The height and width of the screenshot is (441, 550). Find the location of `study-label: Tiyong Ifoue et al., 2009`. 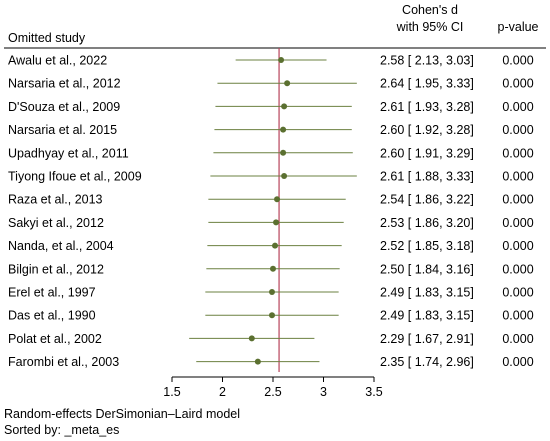

study-label: Tiyong Ifoue et al., 2009 is located at coordinates (75, 177).